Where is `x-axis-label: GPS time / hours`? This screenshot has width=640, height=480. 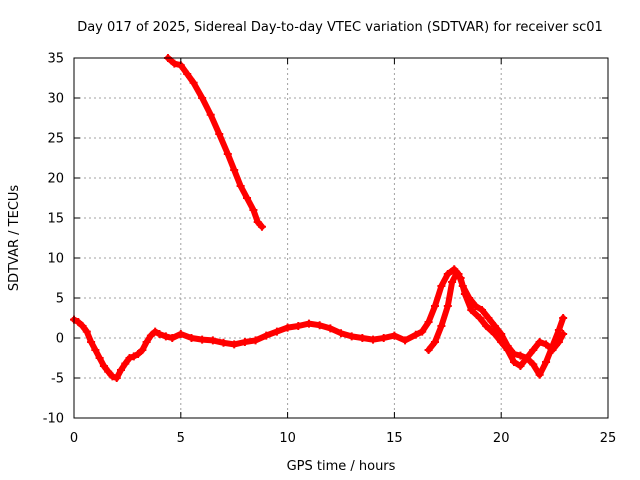
x-axis-label: GPS time / hours is located at coordinates (341, 466).